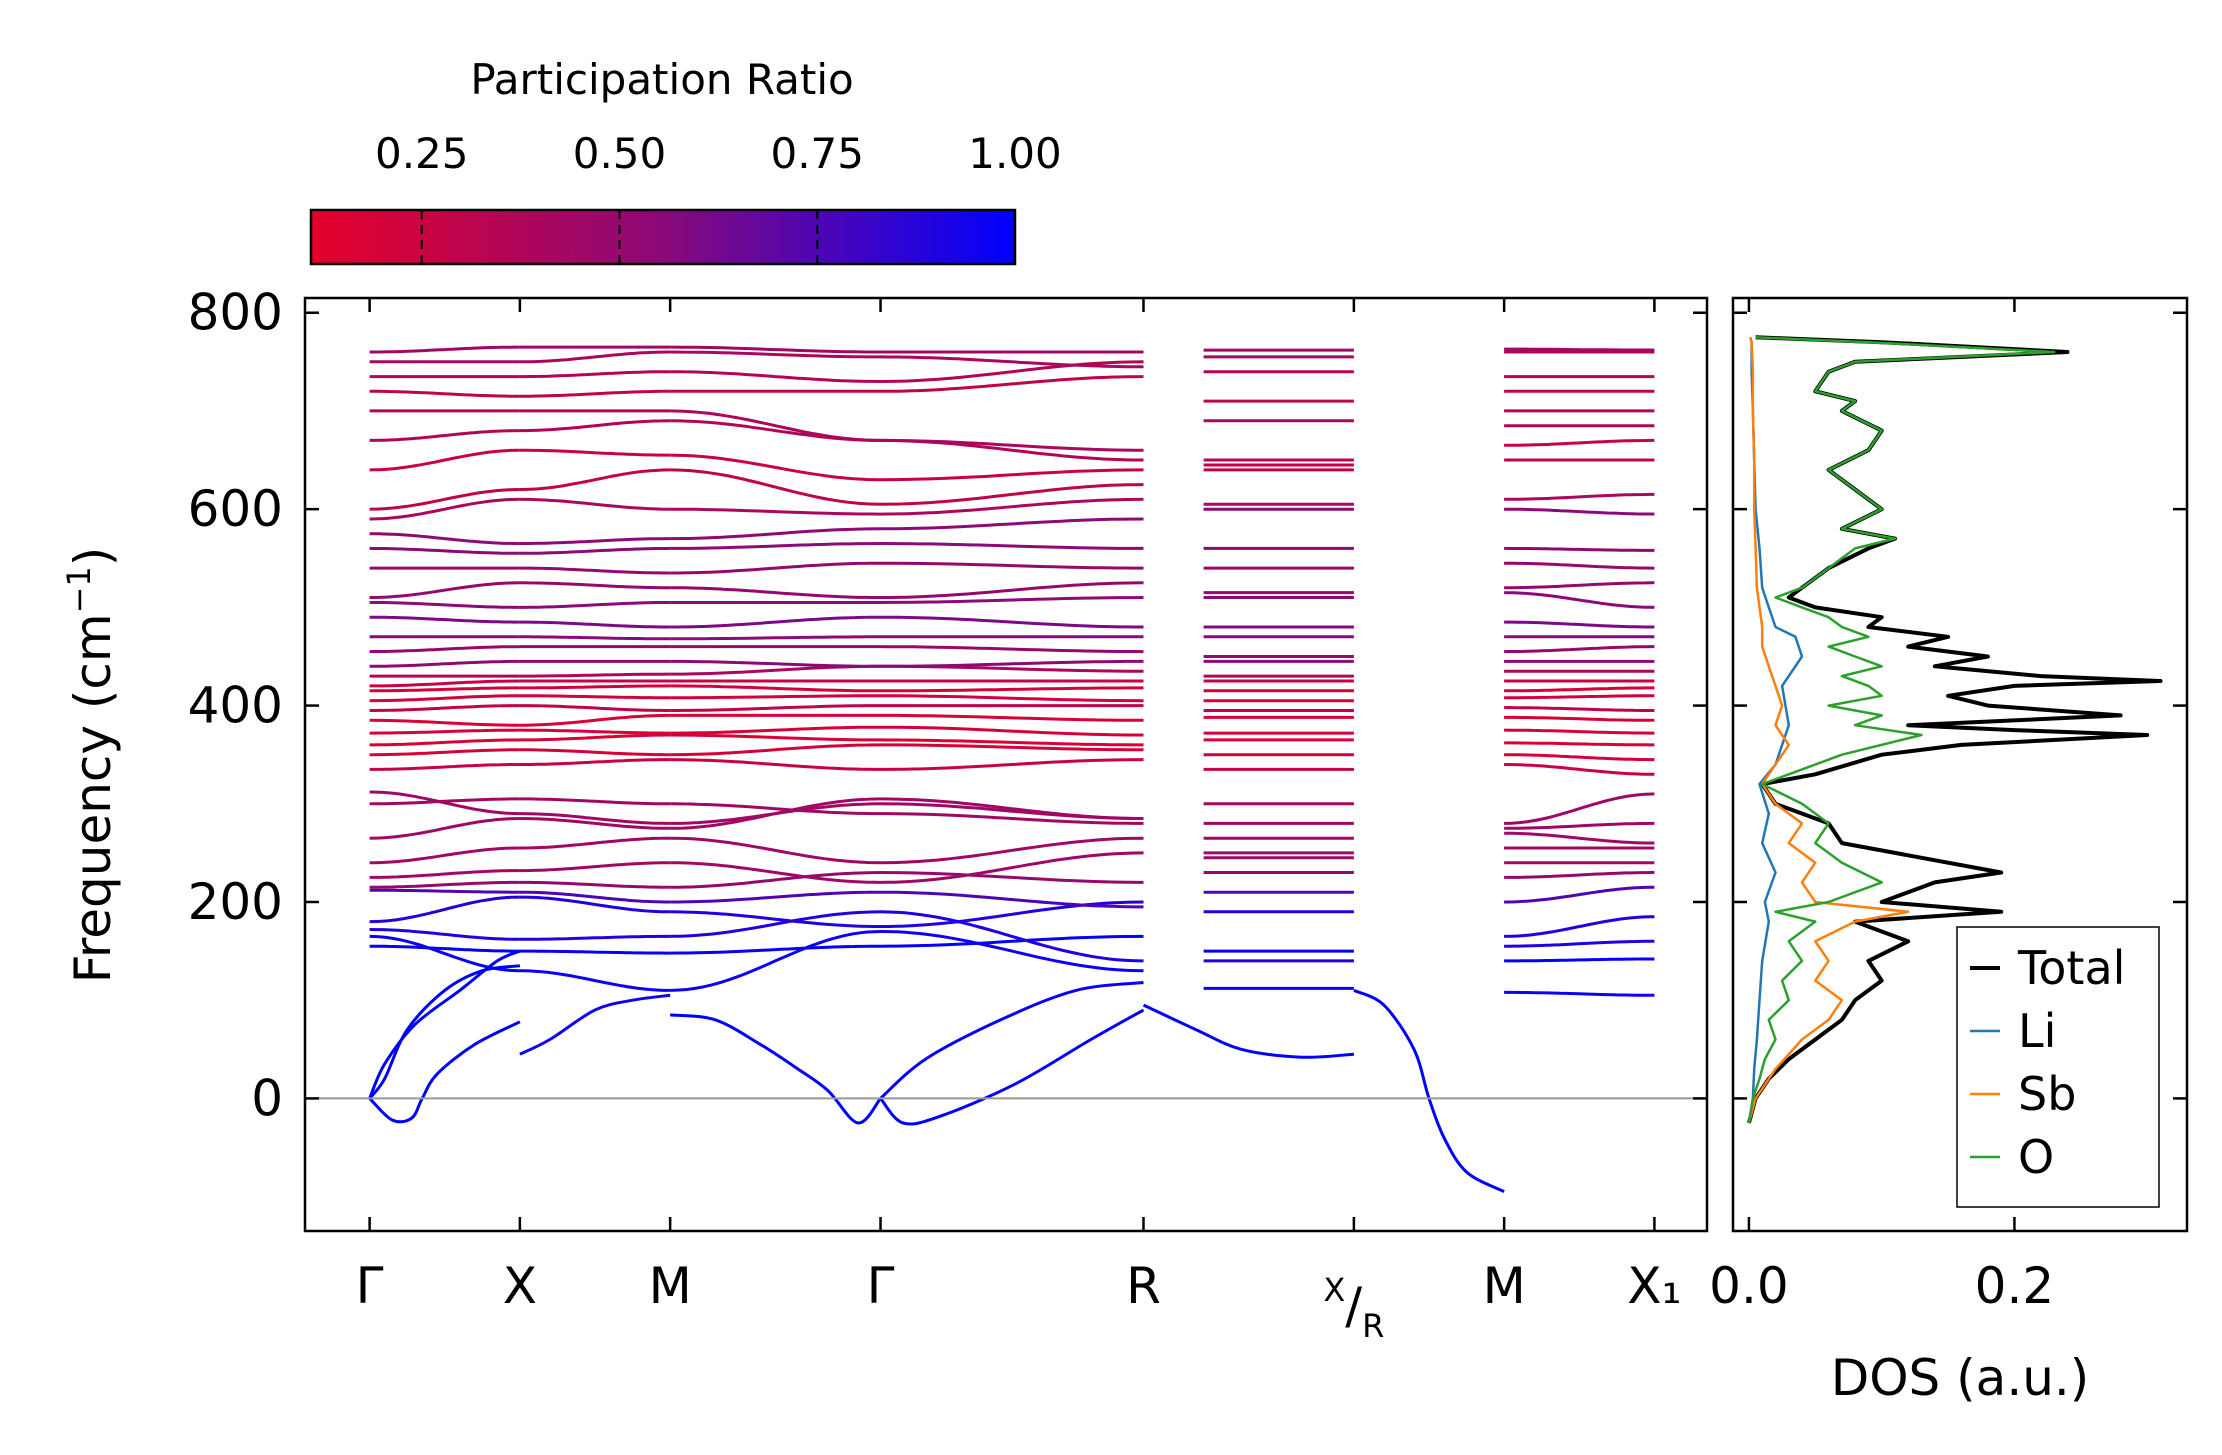  I want to click on colorbar-label: Participation Ratio, so click(661, 79).